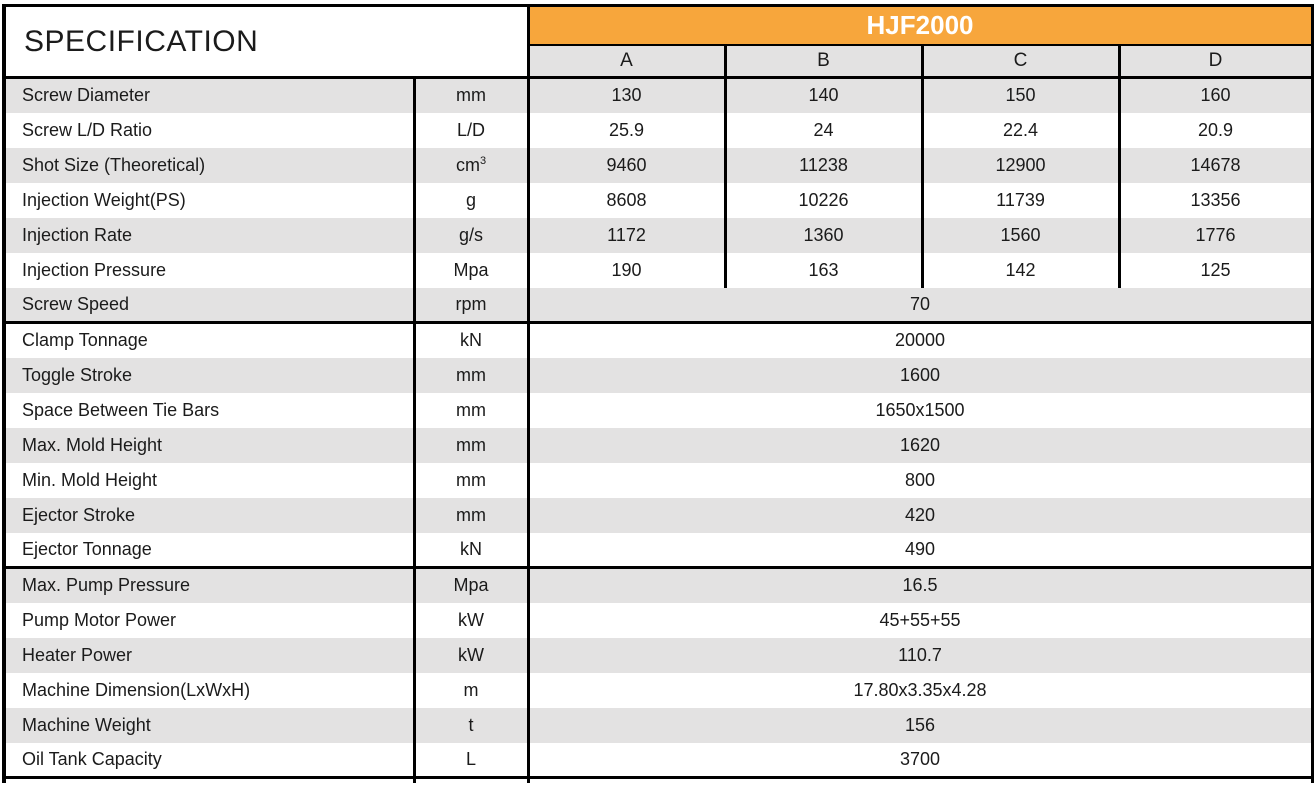 Image resolution: width=1314 pixels, height=800 pixels. Describe the element at coordinates (920, 375) in the screenshot. I see `row-value-merged: 1600` at that location.